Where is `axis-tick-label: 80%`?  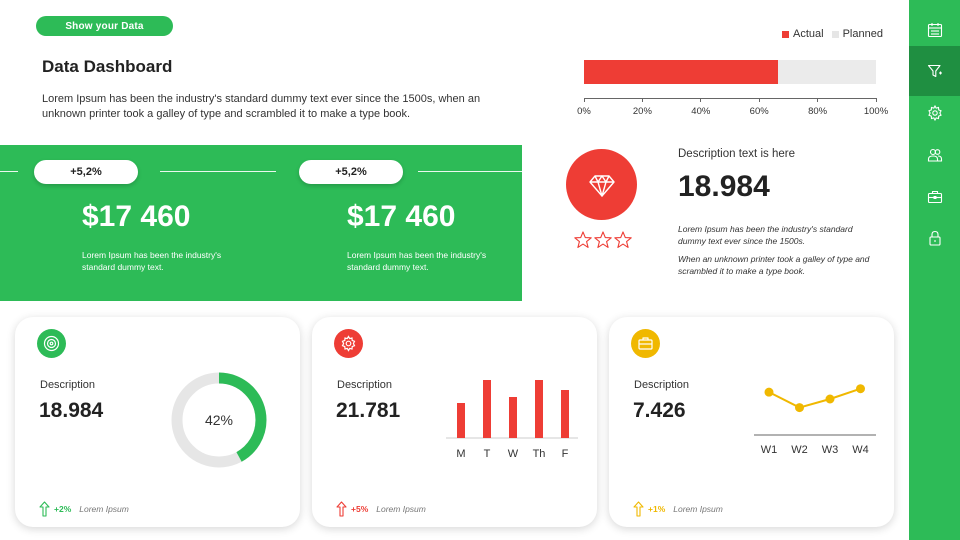 axis-tick-label: 80% is located at coordinates (818, 111).